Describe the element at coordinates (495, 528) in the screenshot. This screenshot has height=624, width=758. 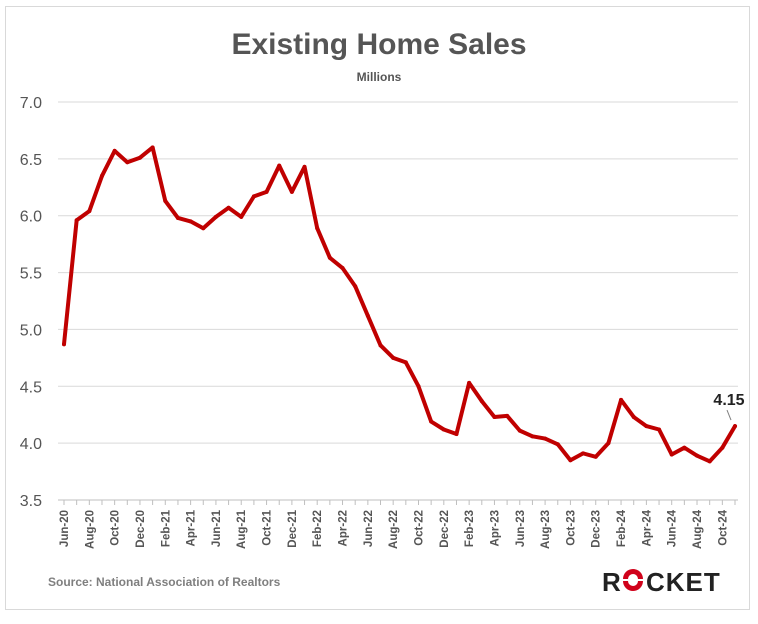
I see `x-tick-label: Apr-23` at that location.